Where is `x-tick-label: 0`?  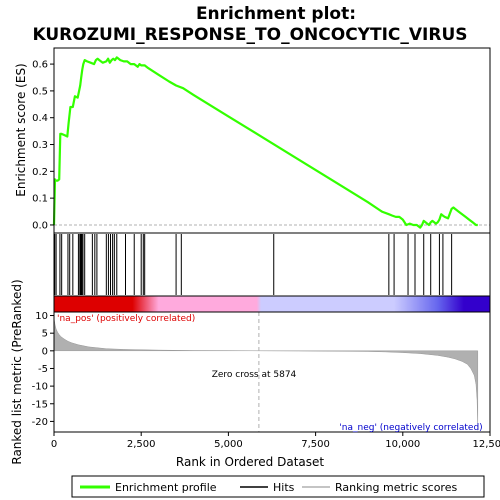
x-tick-label: 0 is located at coordinates (54, 444).